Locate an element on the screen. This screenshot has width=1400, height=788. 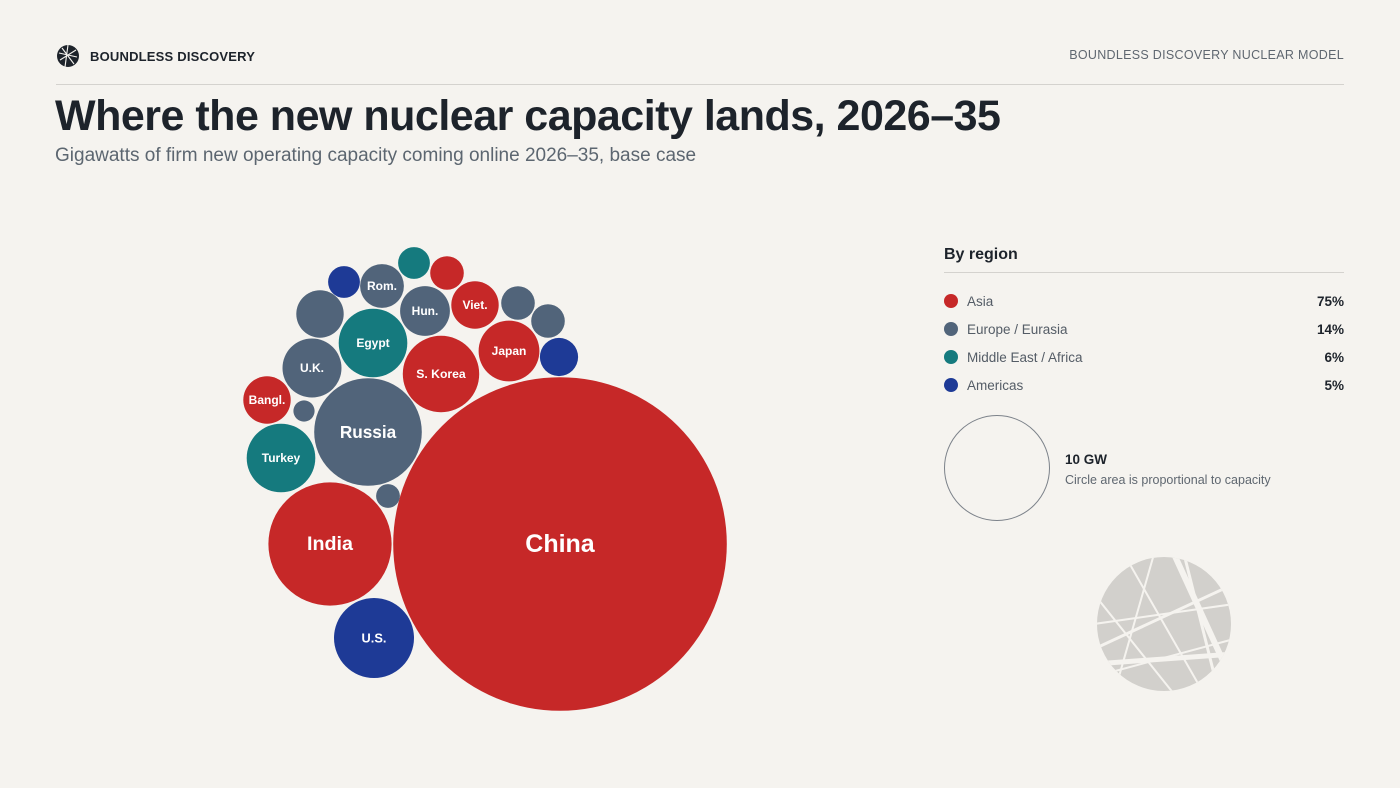
globe-watermark-icon is located at coordinates (1164, 624).